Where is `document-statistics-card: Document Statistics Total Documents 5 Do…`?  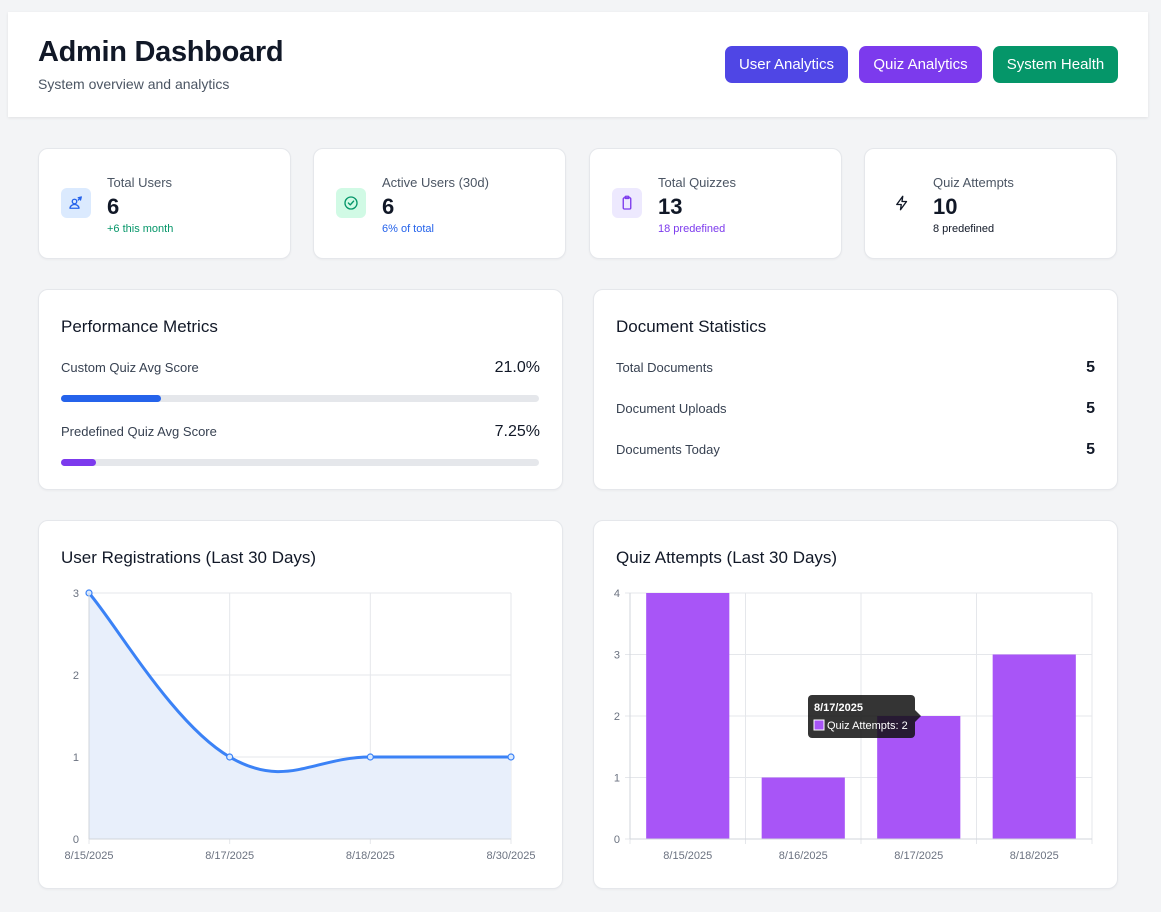 document-statistics-card: Document Statistics Total Documents 5 Do… is located at coordinates (855, 389).